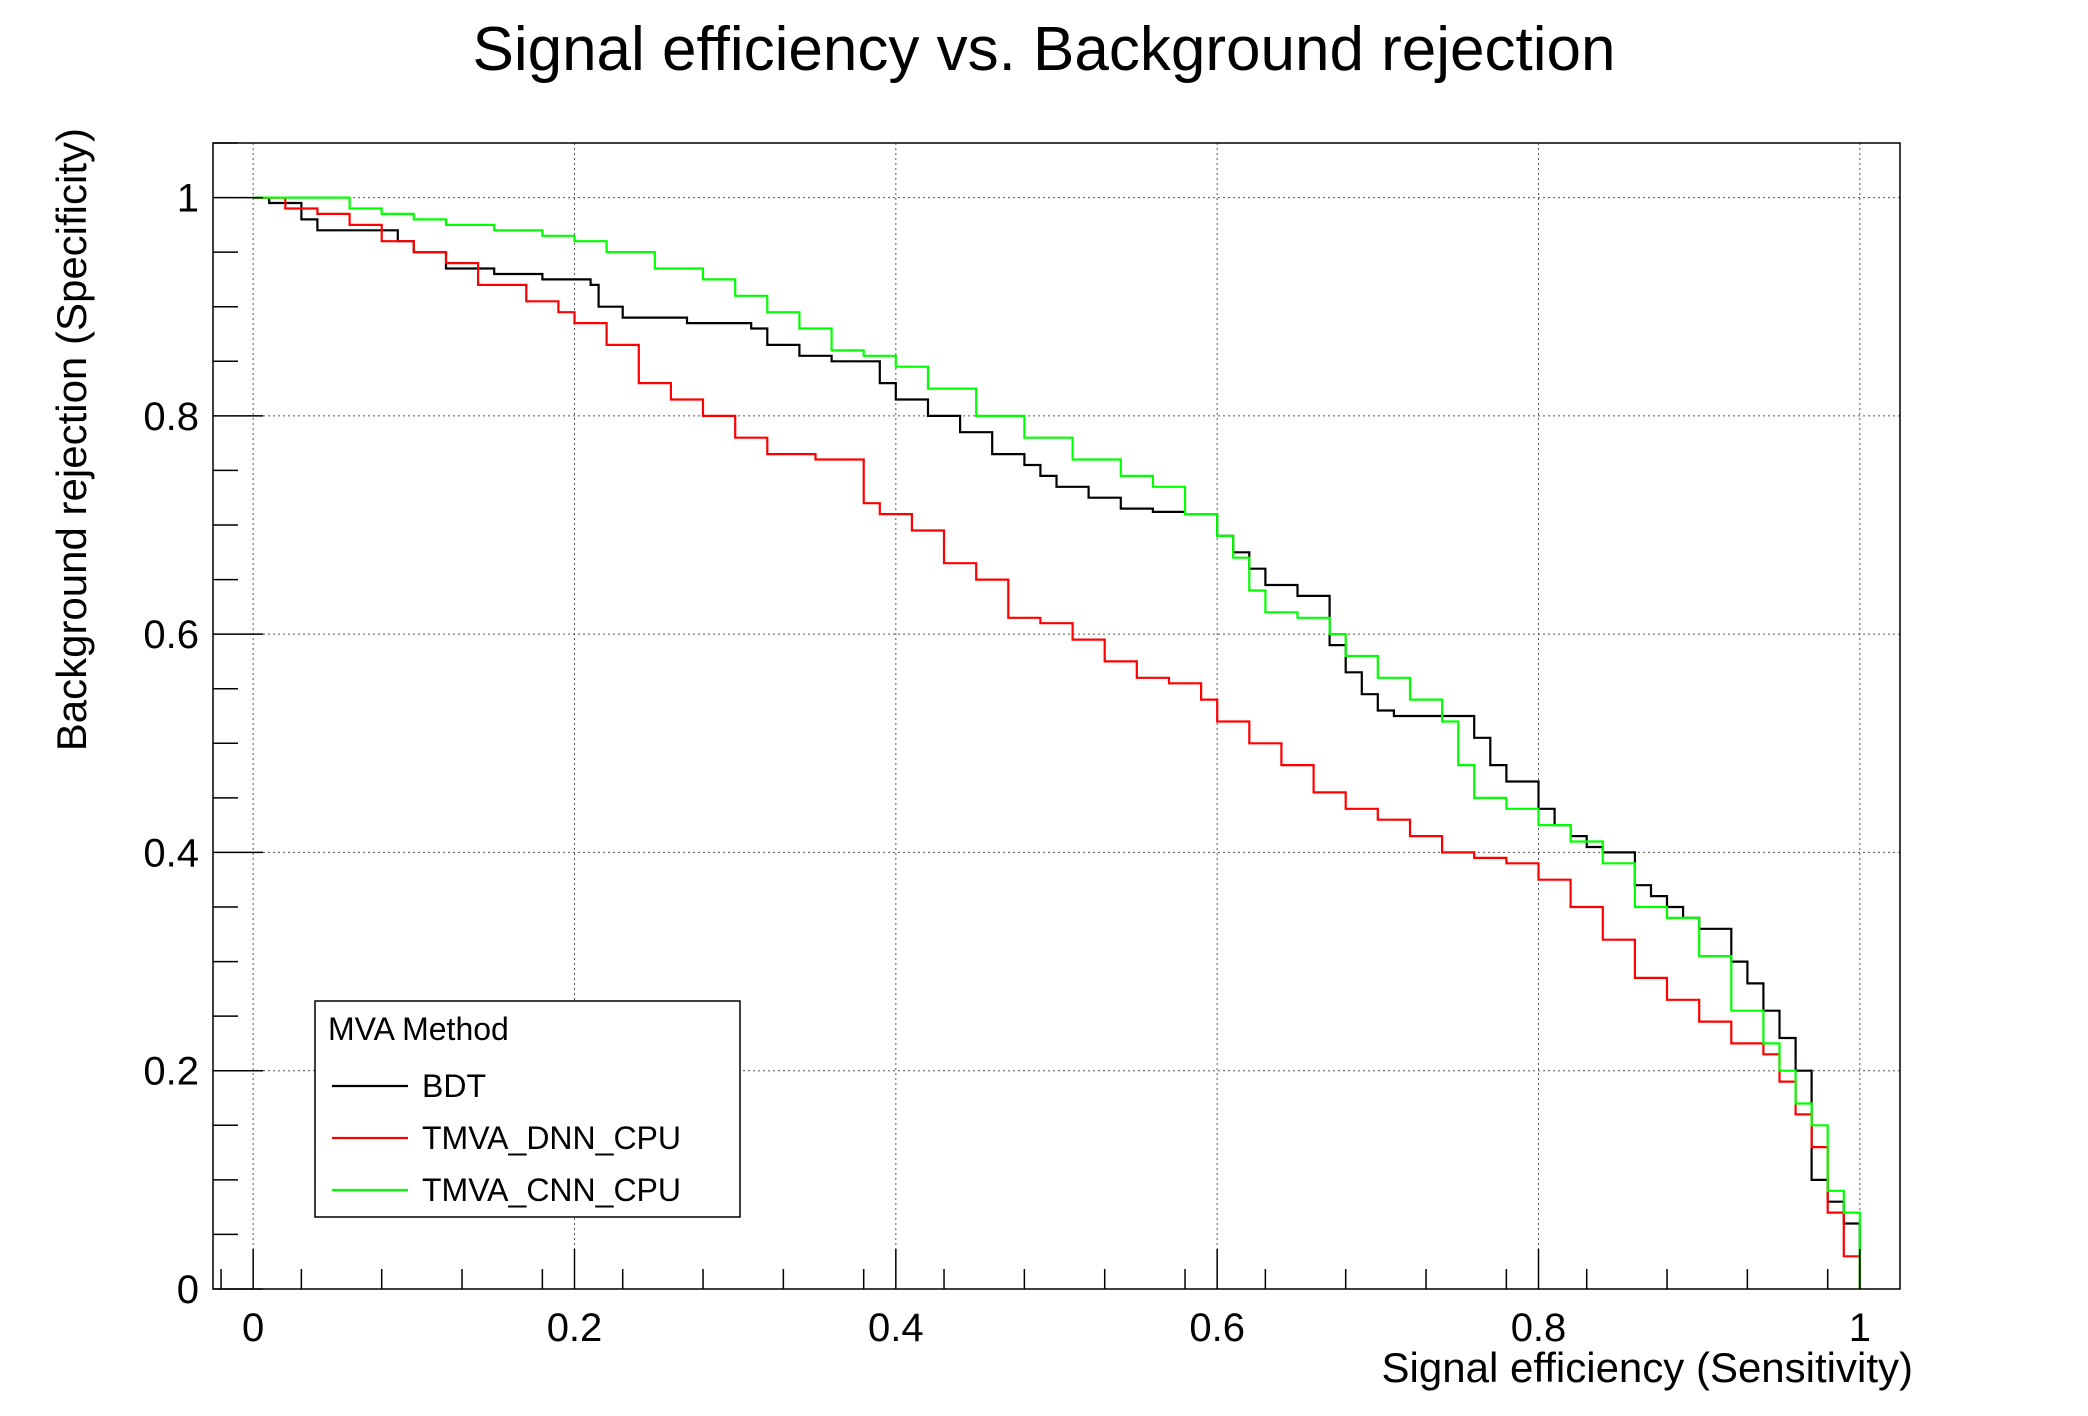 Image resolution: width=2088 pixels, height=1416 pixels. I want to click on y-axis-title: Background rejection (Specificity), so click(71, 439).